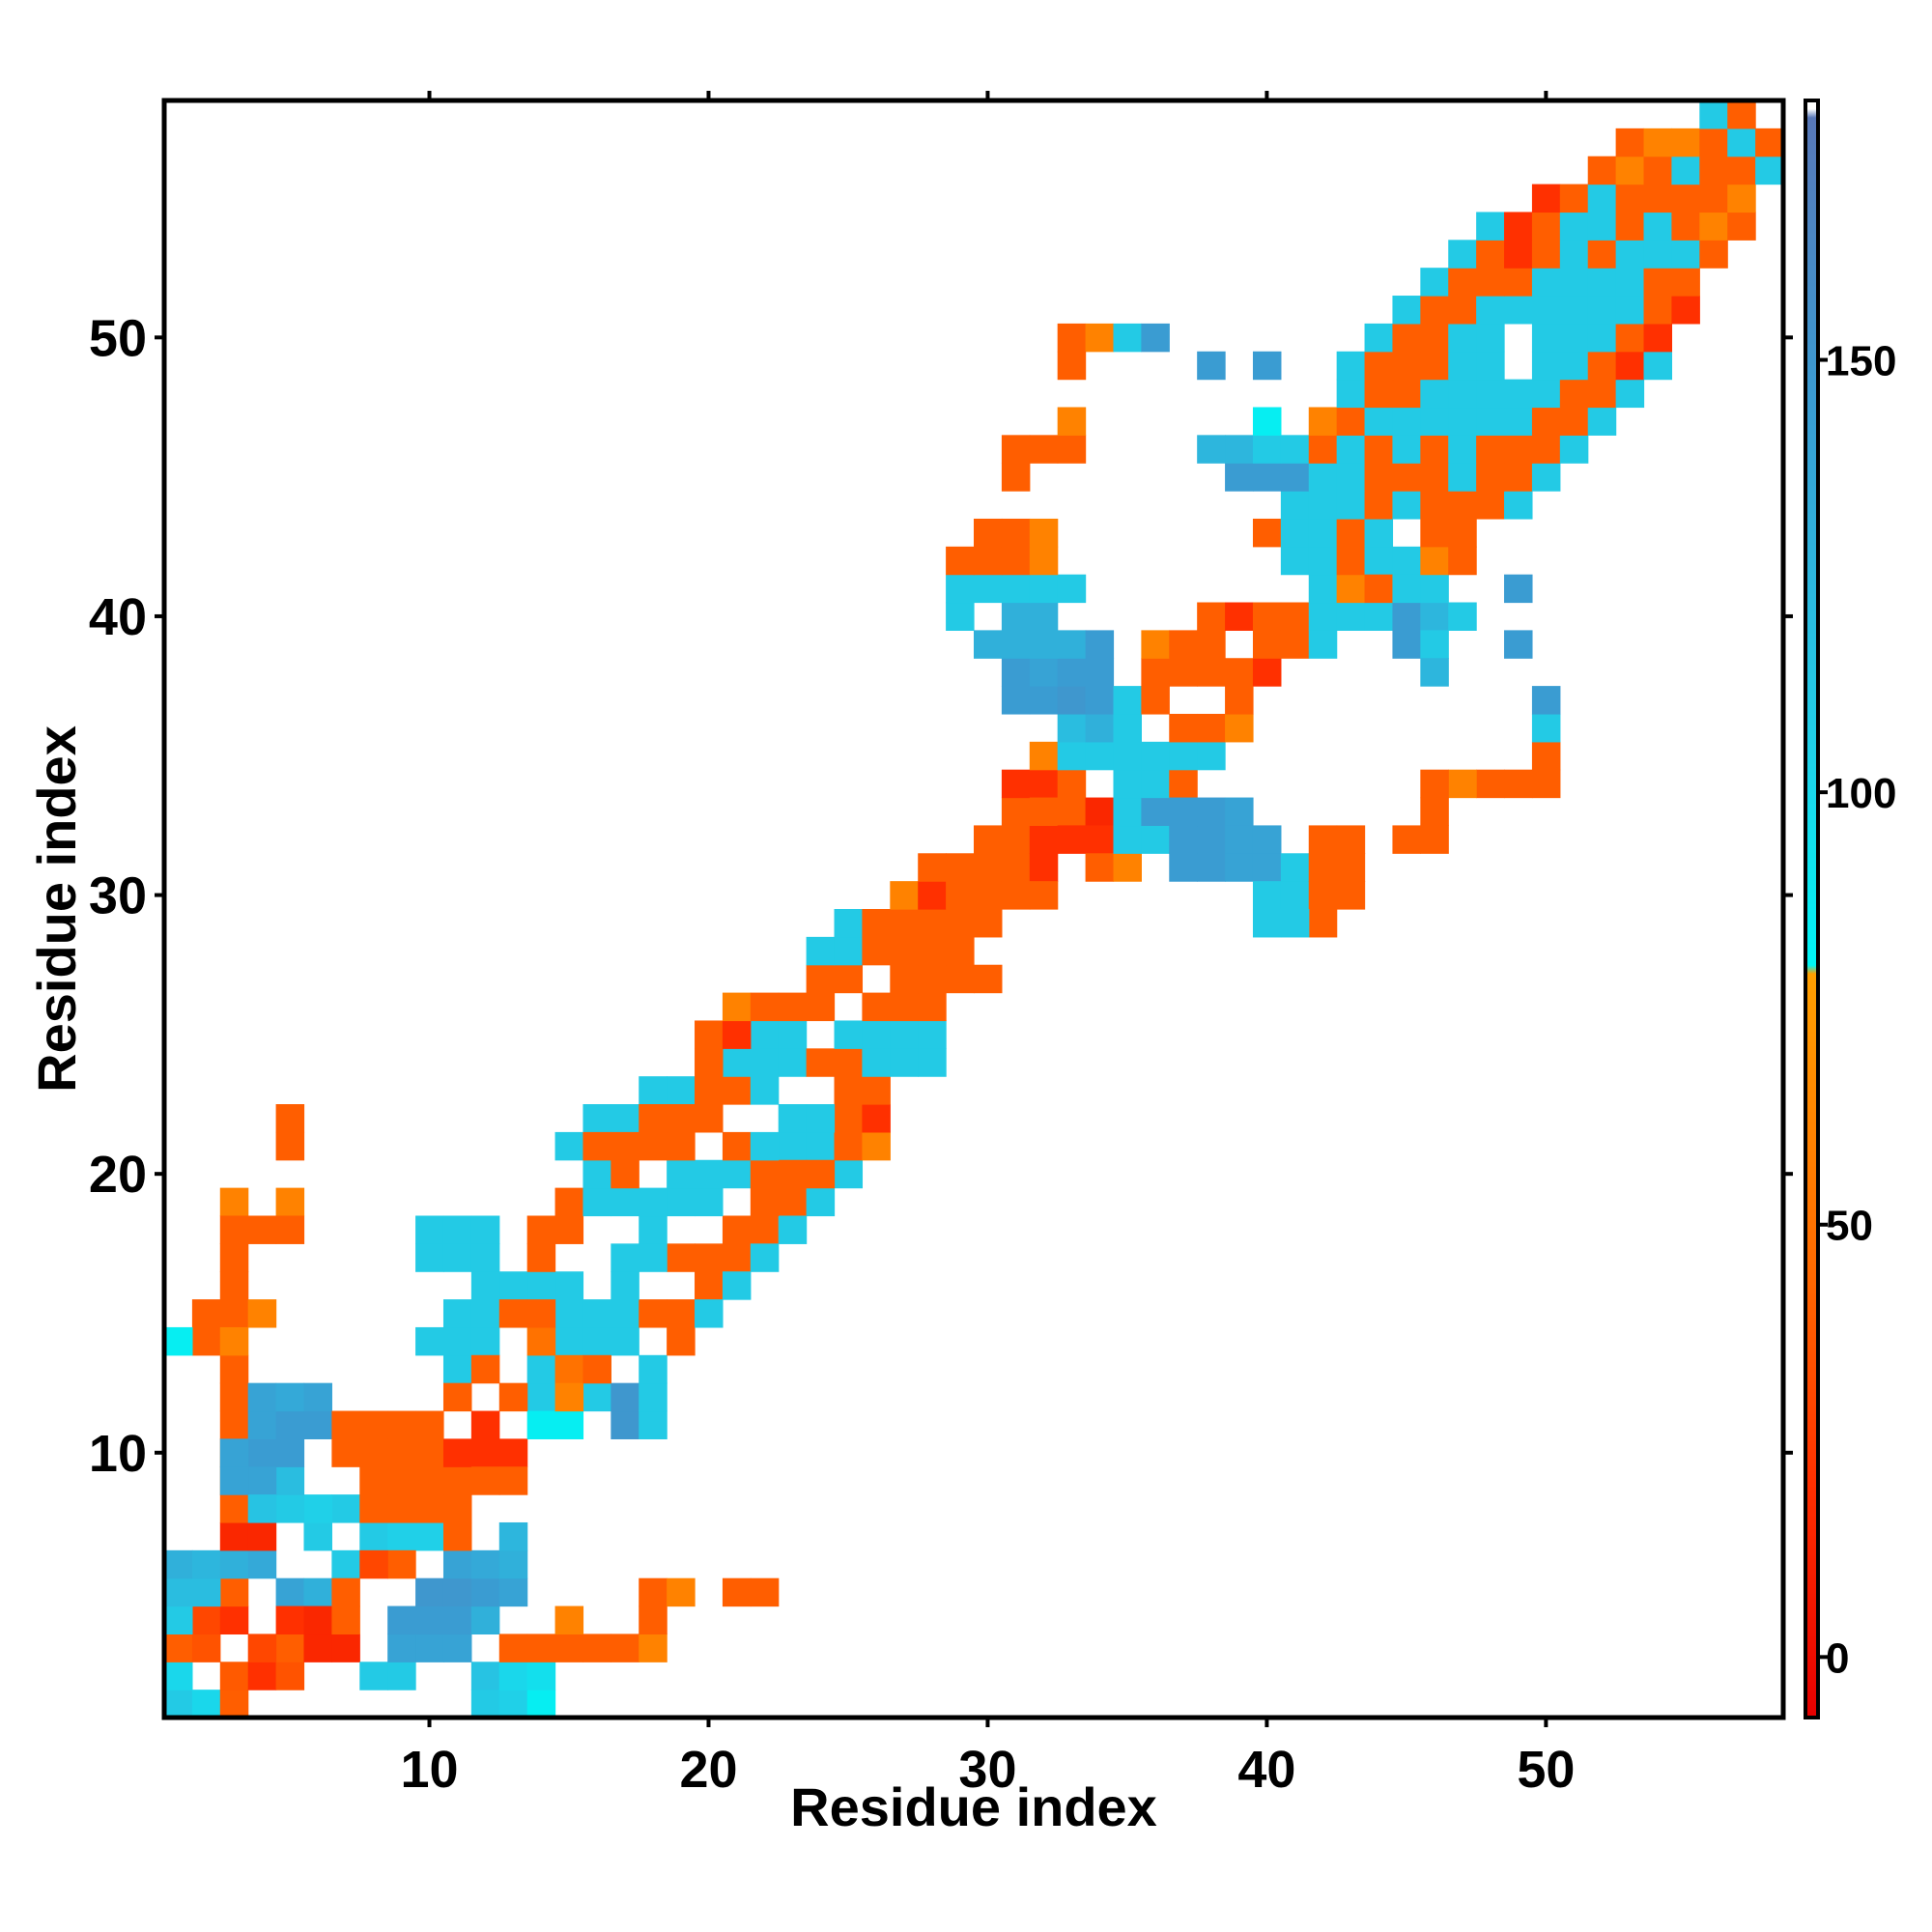  Describe the element at coordinates (1850, 909) in the screenshot. I see `colorbar: 0 50 100 150` at that location.